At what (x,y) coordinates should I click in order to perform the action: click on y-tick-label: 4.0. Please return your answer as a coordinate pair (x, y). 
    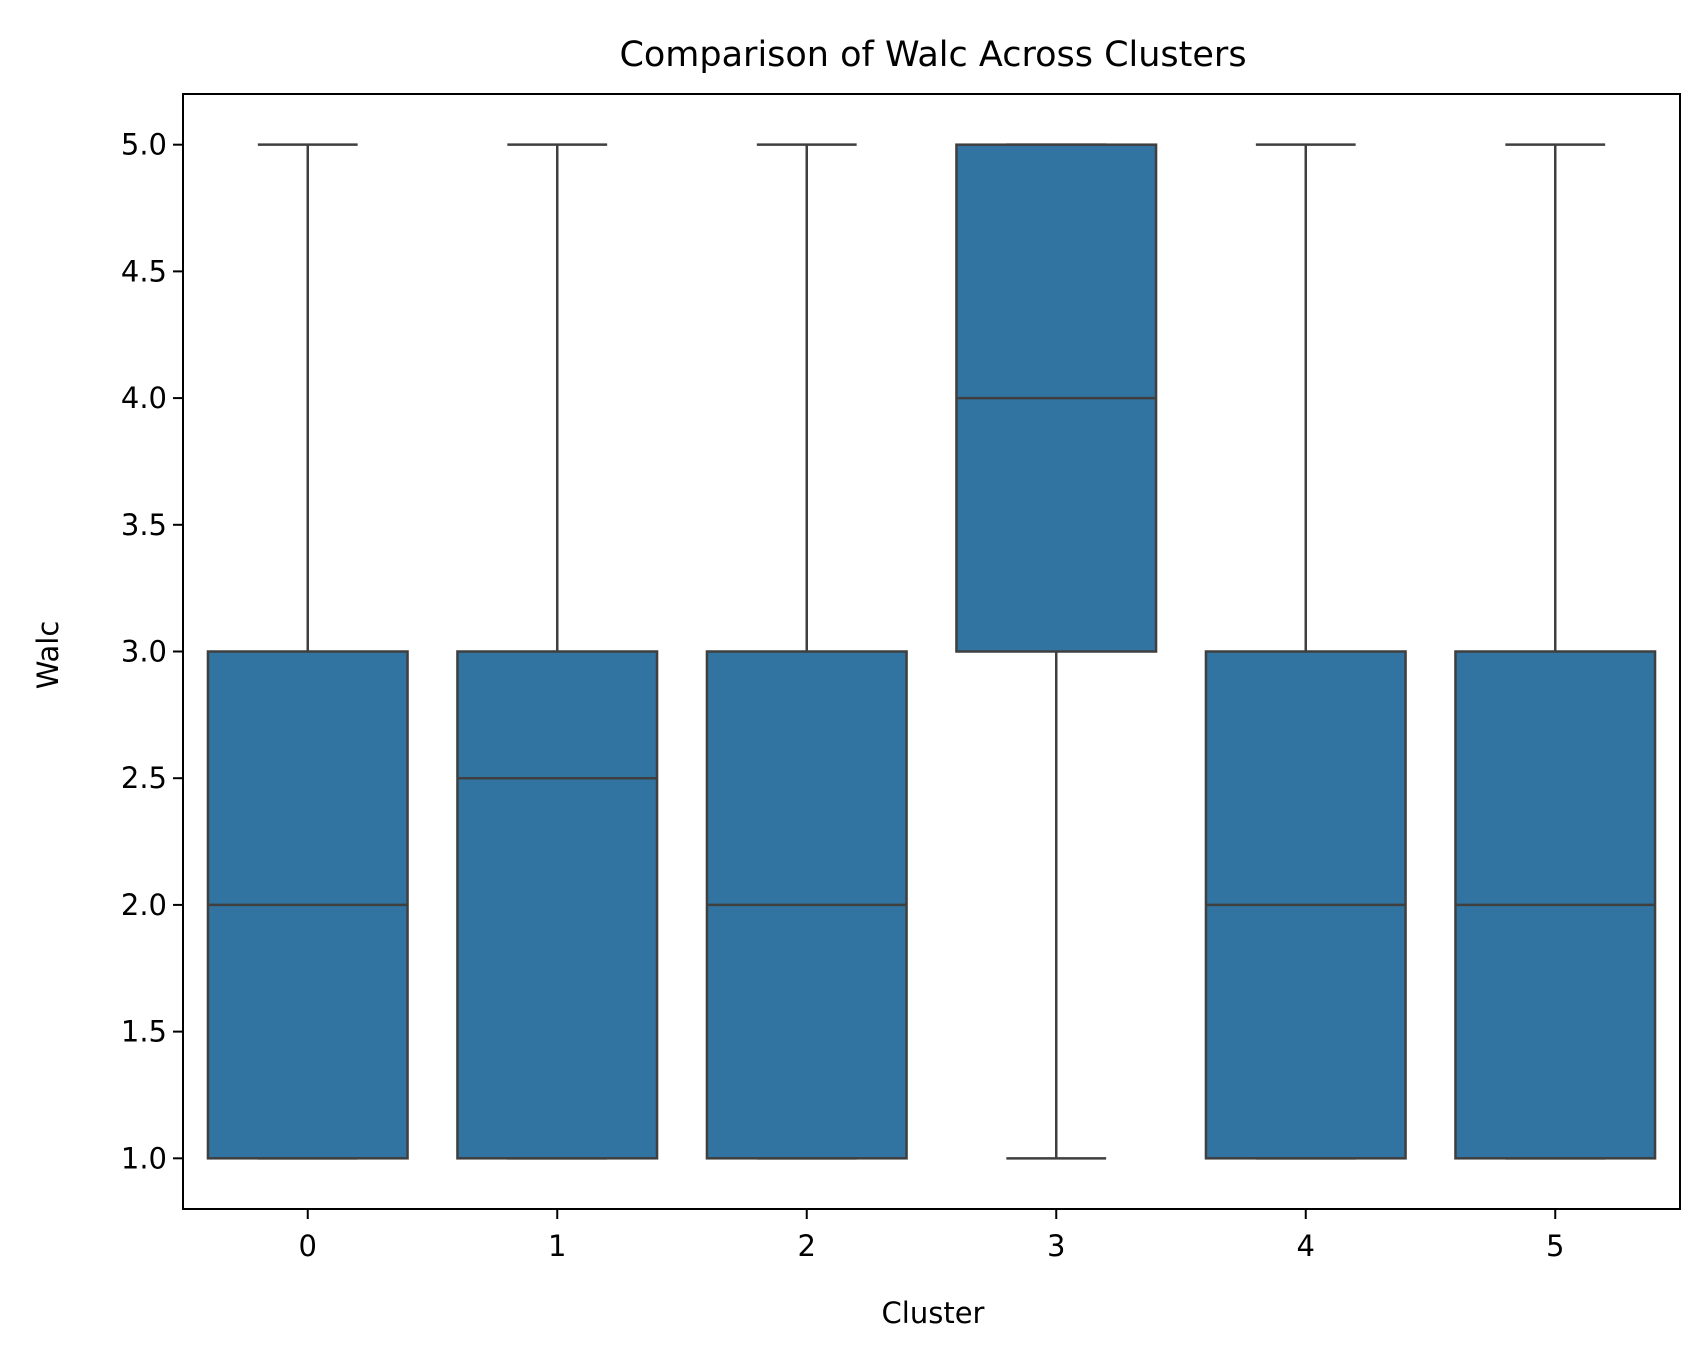
    Looking at the image, I should click on (144, 398).